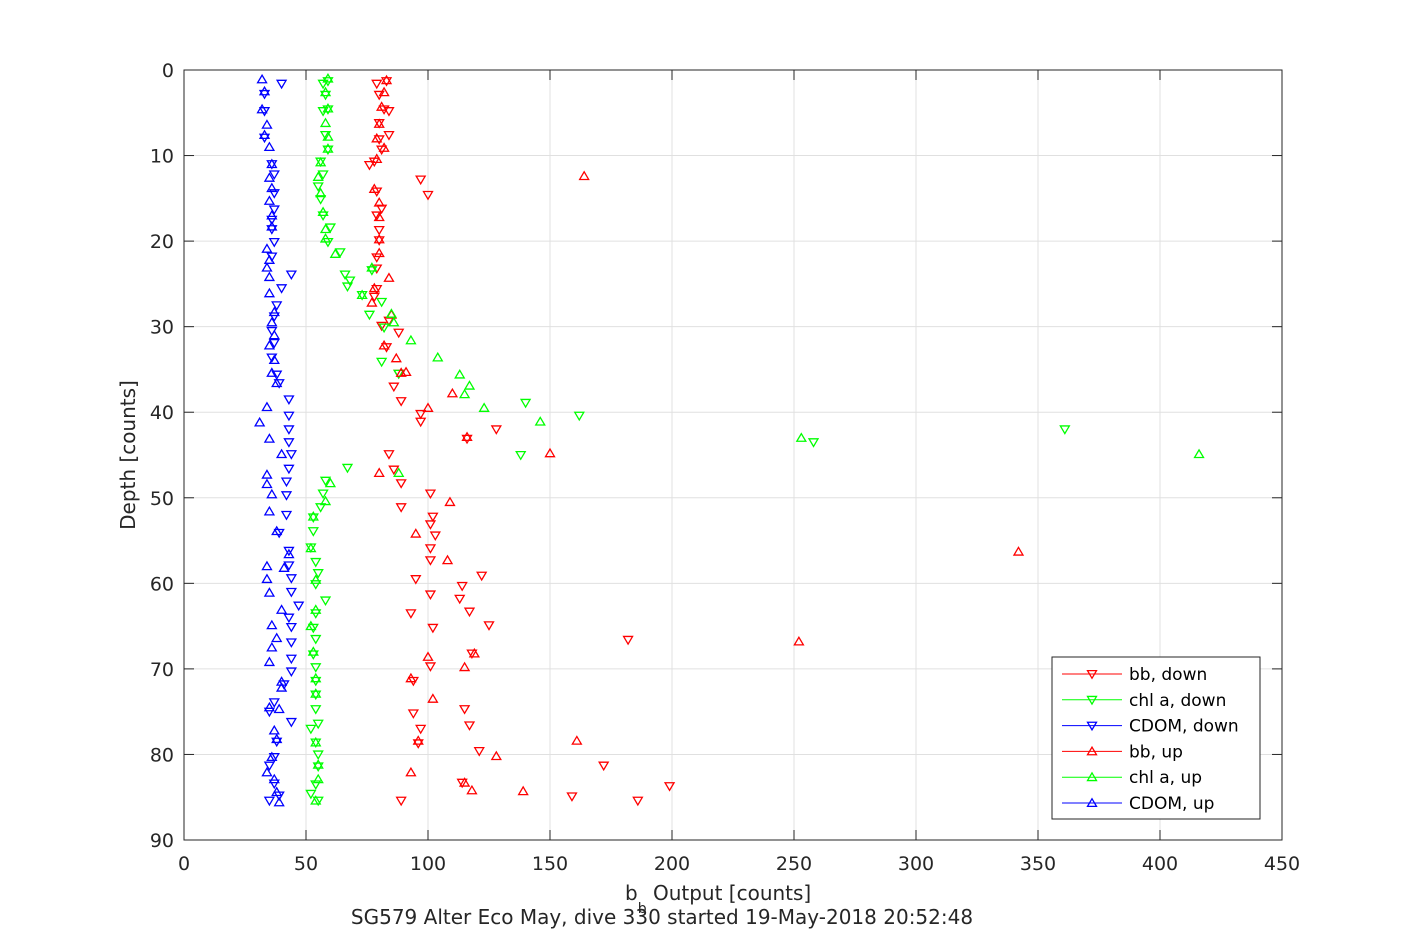 This screenshot has width=1417, height=945. I want to click on x-tick-label: 250, so click(794, 864).